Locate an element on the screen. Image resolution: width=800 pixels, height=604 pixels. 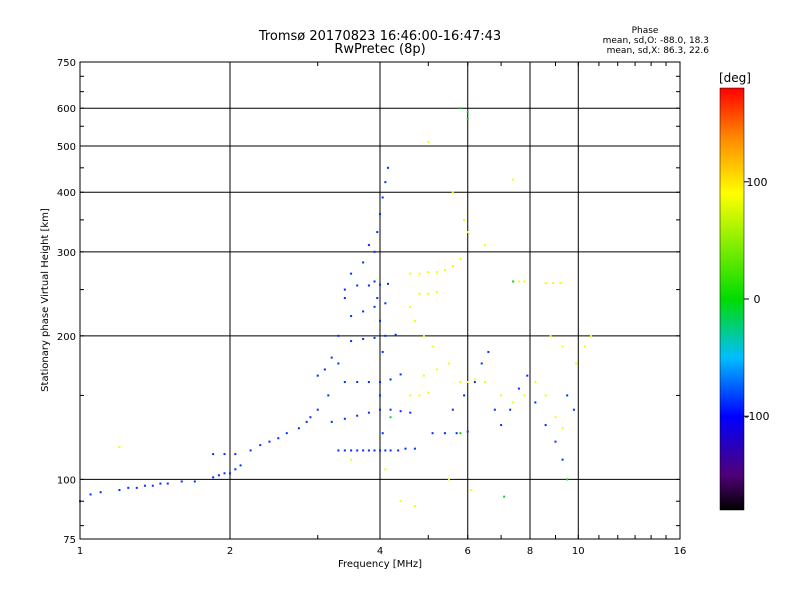
x-tick-label: 1 is located at coordinates (80, 551).